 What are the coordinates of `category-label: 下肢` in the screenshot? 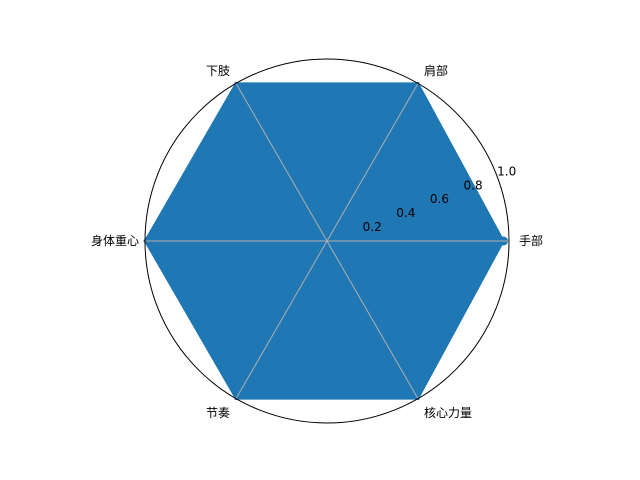 It's located at (218, 70).